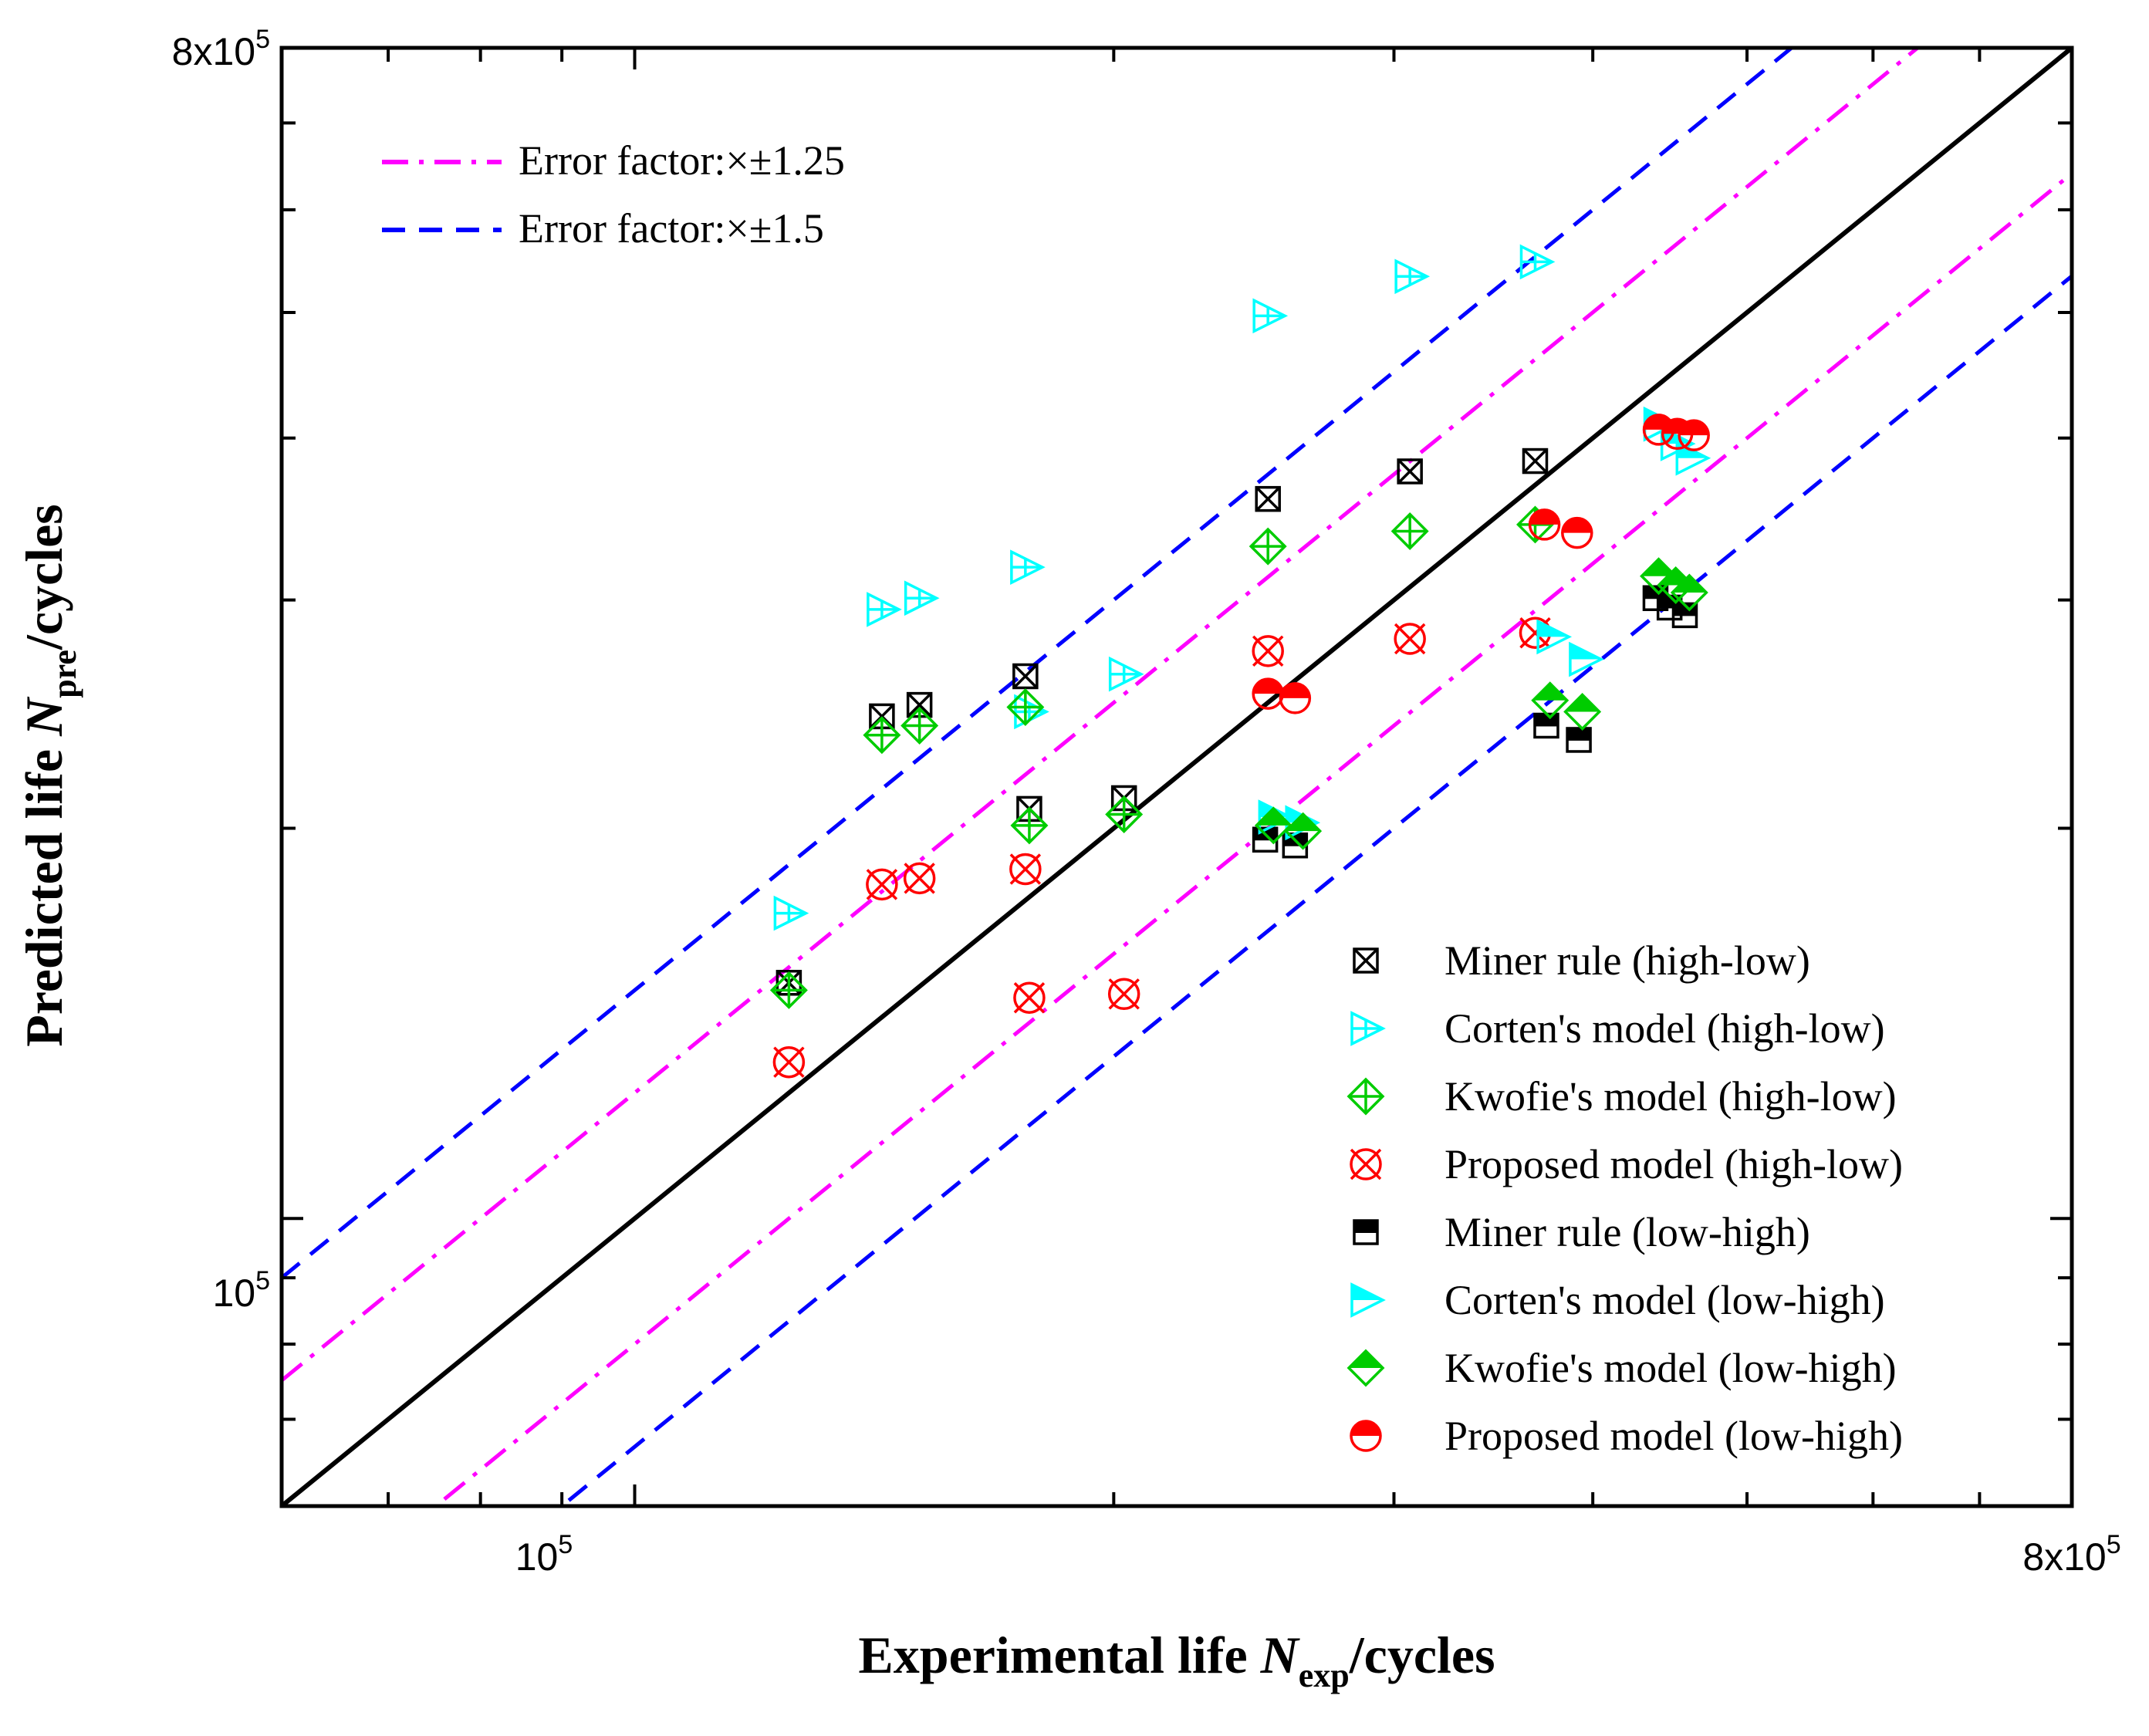  What do you see at coordinates (241, 1290) in the screenshot?
I see `y-tick-mid: 105` at bounding box center [241, 1290].